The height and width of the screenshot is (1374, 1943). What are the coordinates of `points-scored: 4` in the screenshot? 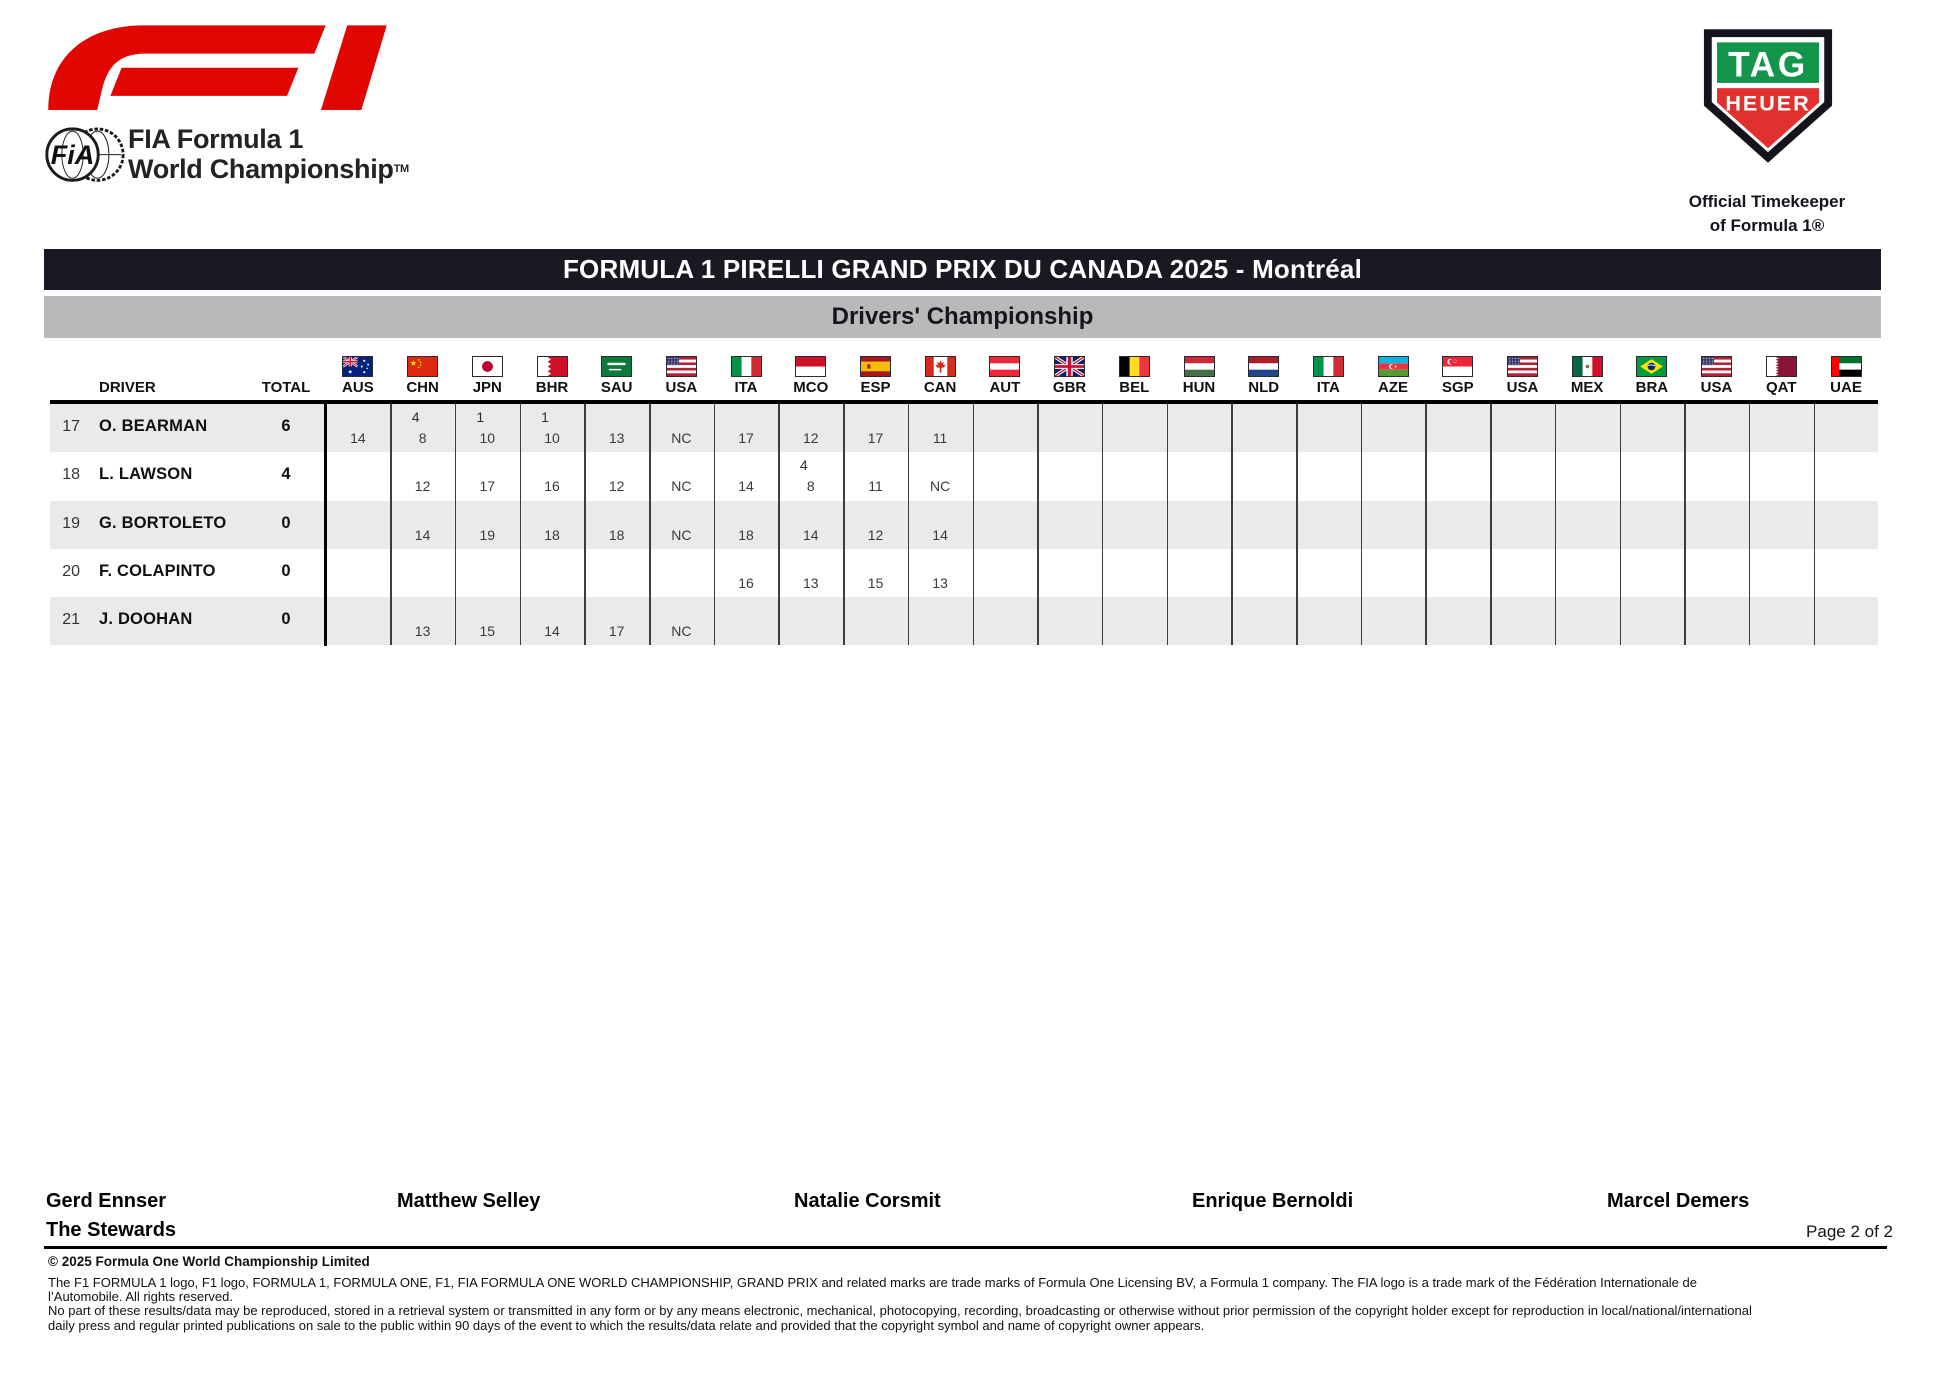 It's located at (415, 417).